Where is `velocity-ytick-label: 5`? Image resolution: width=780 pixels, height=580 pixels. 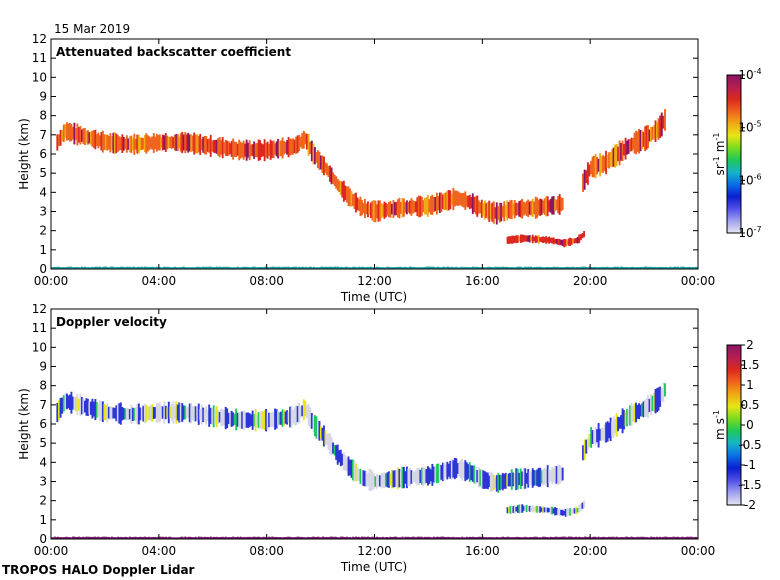 velocity-ytick-label: 5 is located at coordinates (43, 443).